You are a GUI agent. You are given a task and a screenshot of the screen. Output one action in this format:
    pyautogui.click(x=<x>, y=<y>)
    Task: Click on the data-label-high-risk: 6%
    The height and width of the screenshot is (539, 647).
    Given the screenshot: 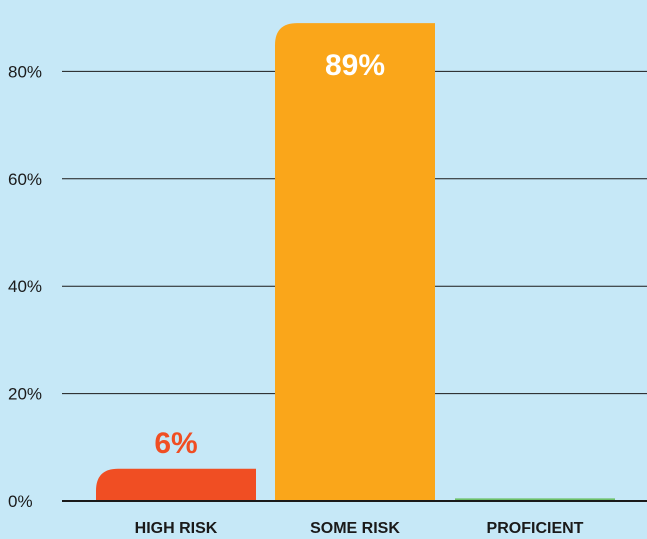 What is the action you would take?
    pyautogui.click(x=175, y=443)
    